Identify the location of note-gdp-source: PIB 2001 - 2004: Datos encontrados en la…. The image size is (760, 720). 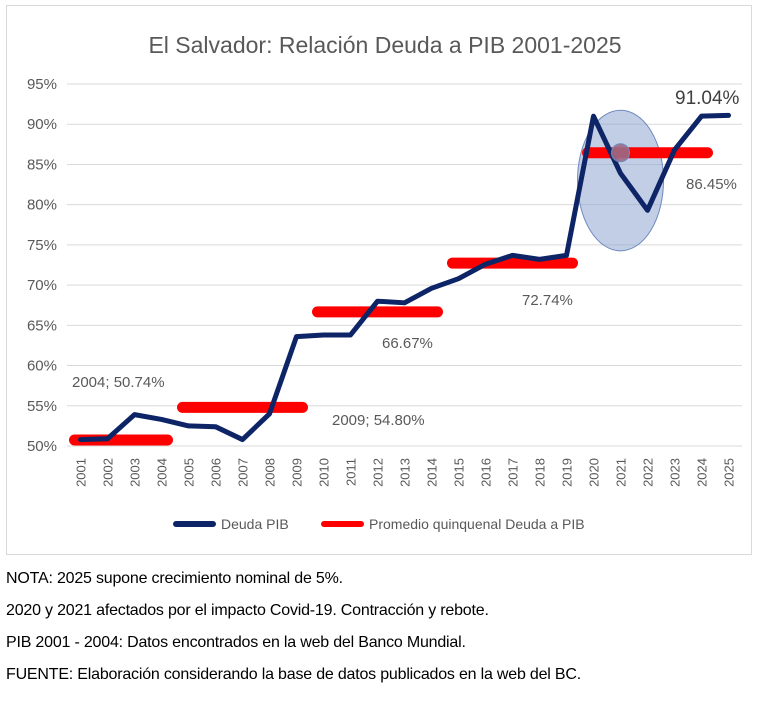
(236, 642).